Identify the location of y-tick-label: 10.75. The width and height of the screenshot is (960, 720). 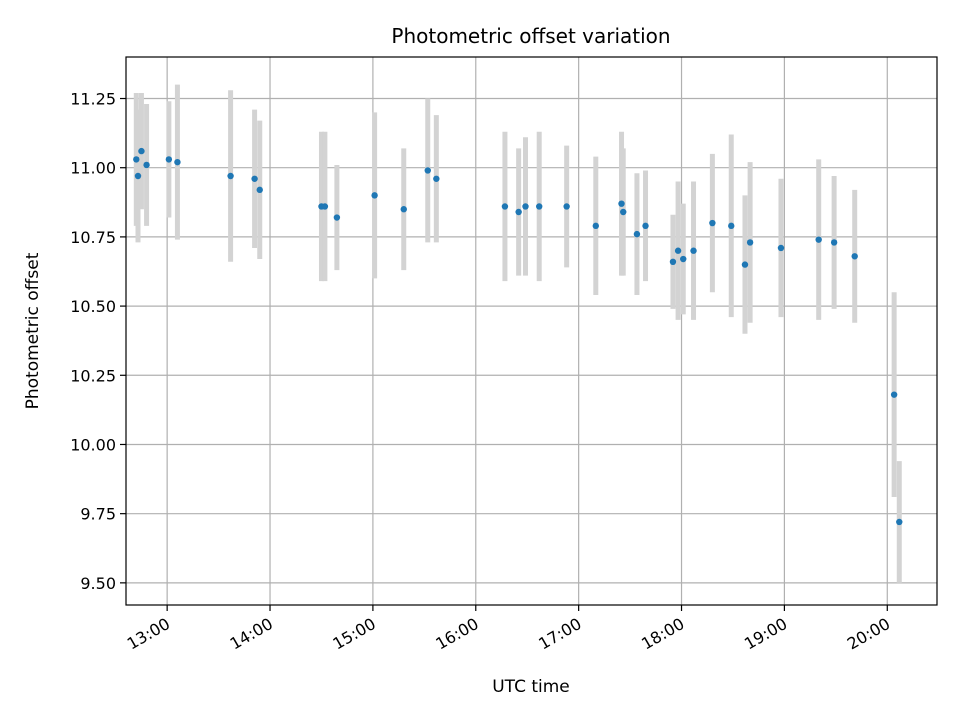
(93, 237).